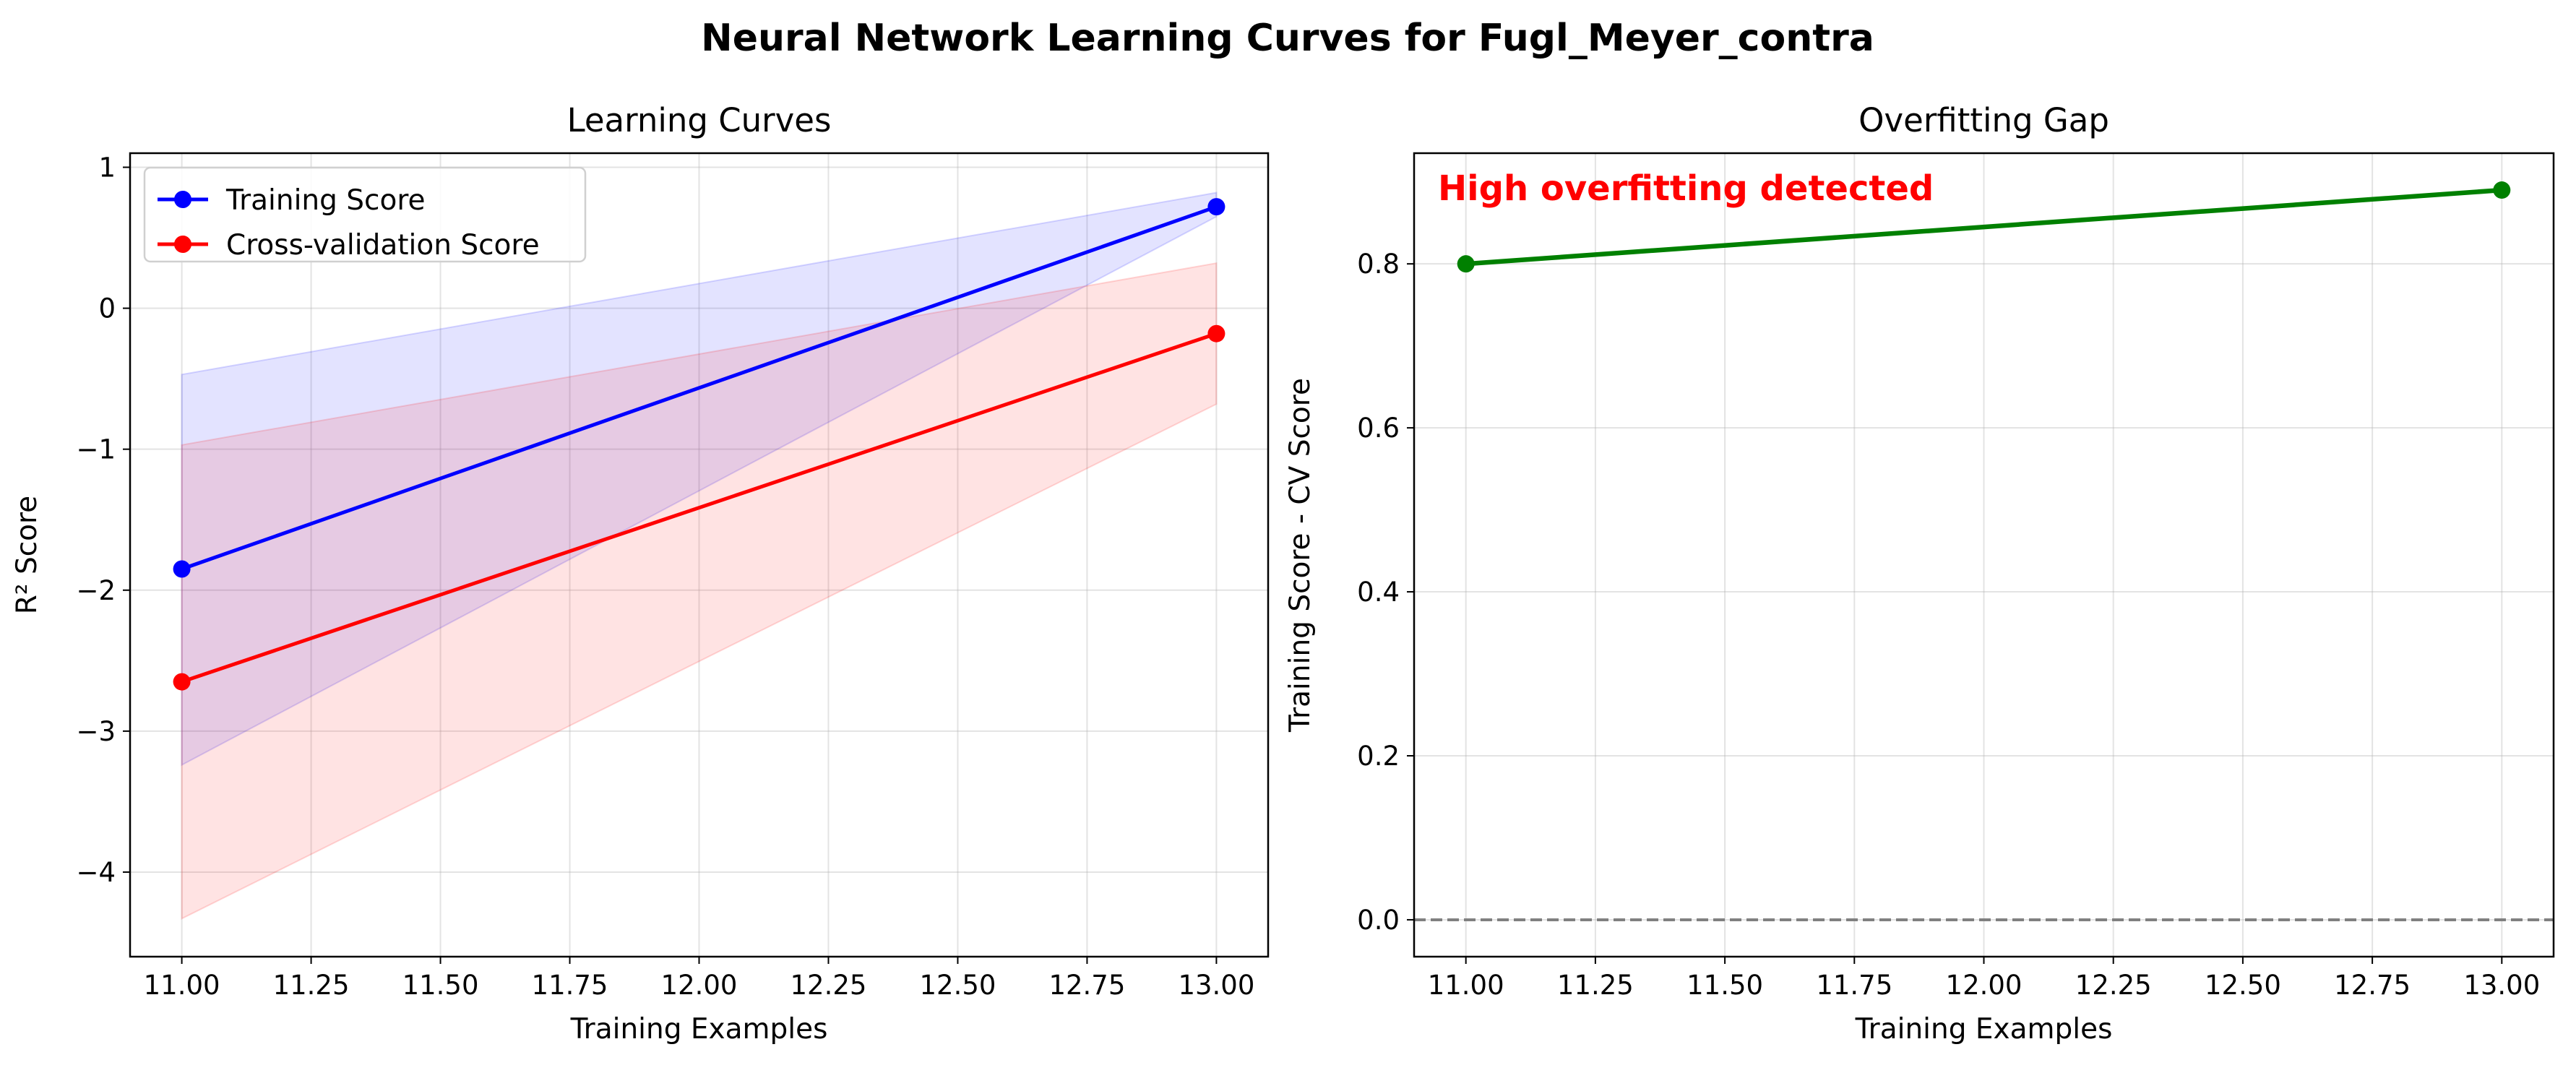  I want to click on panel-title: Learning Curves, so click(699, 120).